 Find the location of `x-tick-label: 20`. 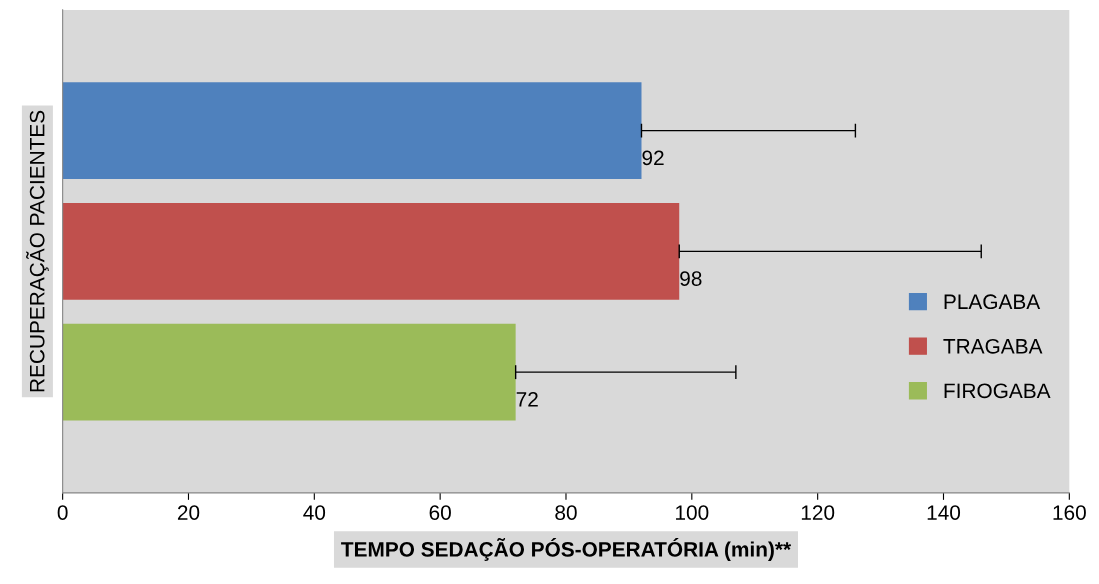

x-tick-label: 20 is located at coordinates (188, 512).